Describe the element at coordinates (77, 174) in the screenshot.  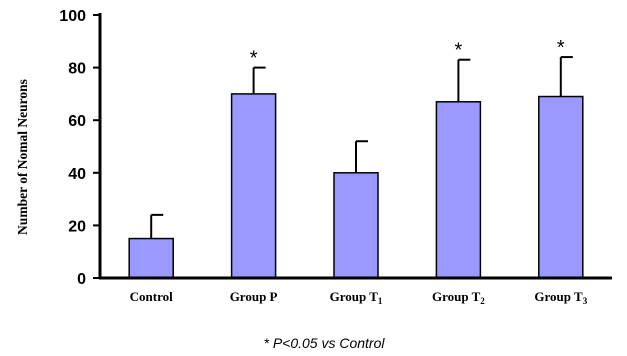
I see `y-tick-label: 40` at that location.